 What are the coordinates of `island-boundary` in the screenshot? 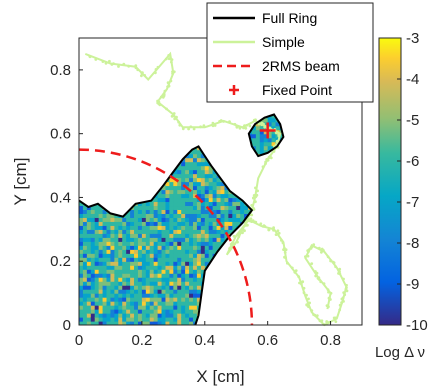 It's located at (266, 135).